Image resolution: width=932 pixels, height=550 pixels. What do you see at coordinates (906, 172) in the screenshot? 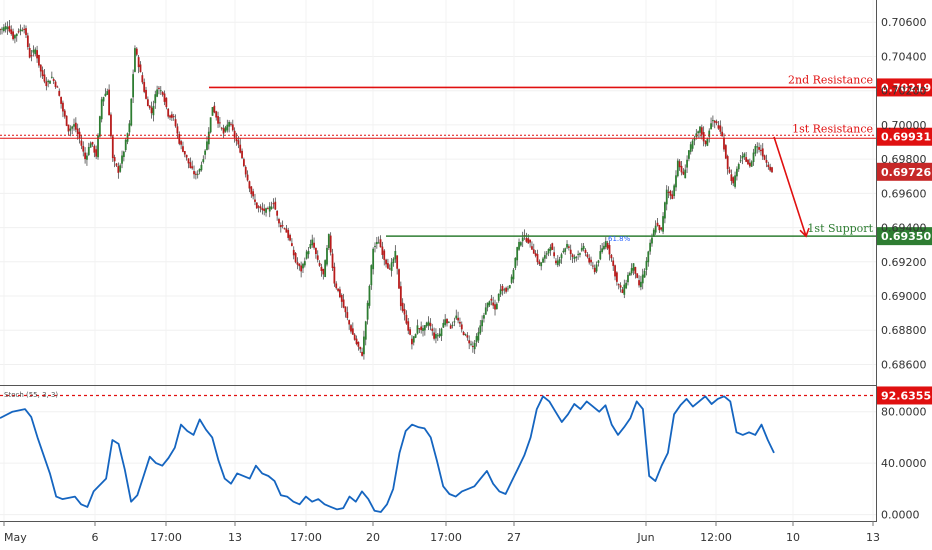
I see `last-price-text: 0.69726` at bounding box center [906, 172].